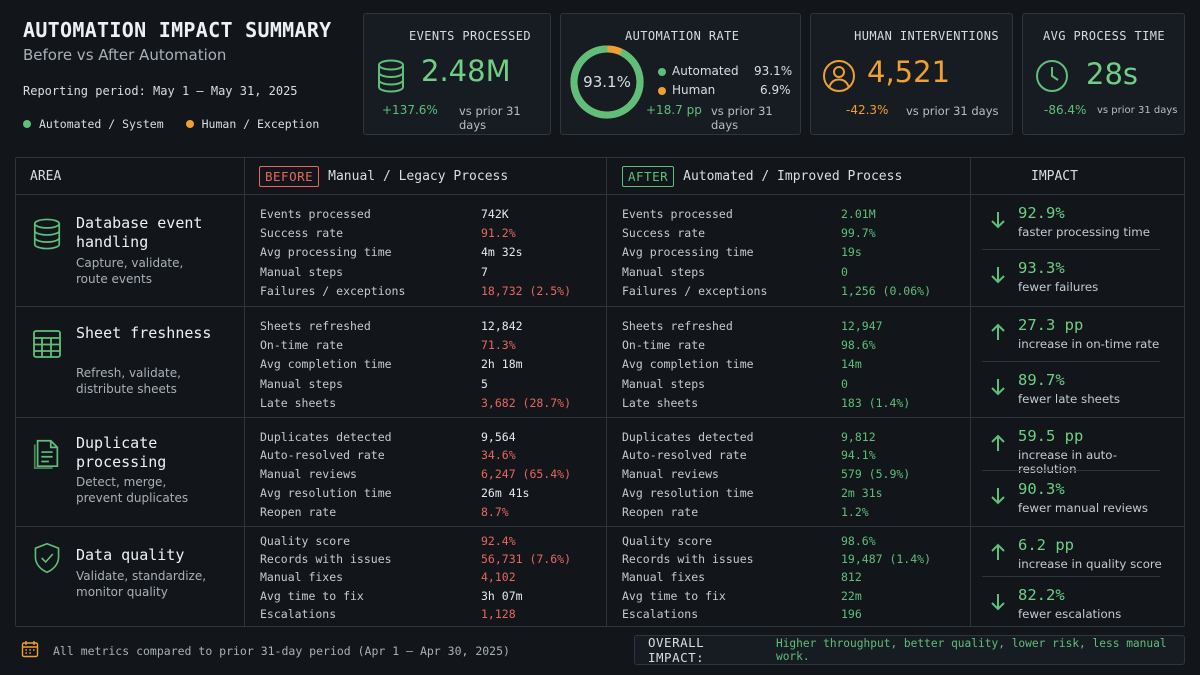 Image resolution: width=1200 pixels, height=675 pixels. What do you see at coordinates (909, 72) in the screenshot?
I see `human-value: 4,521` at bounding box center [909, 72].